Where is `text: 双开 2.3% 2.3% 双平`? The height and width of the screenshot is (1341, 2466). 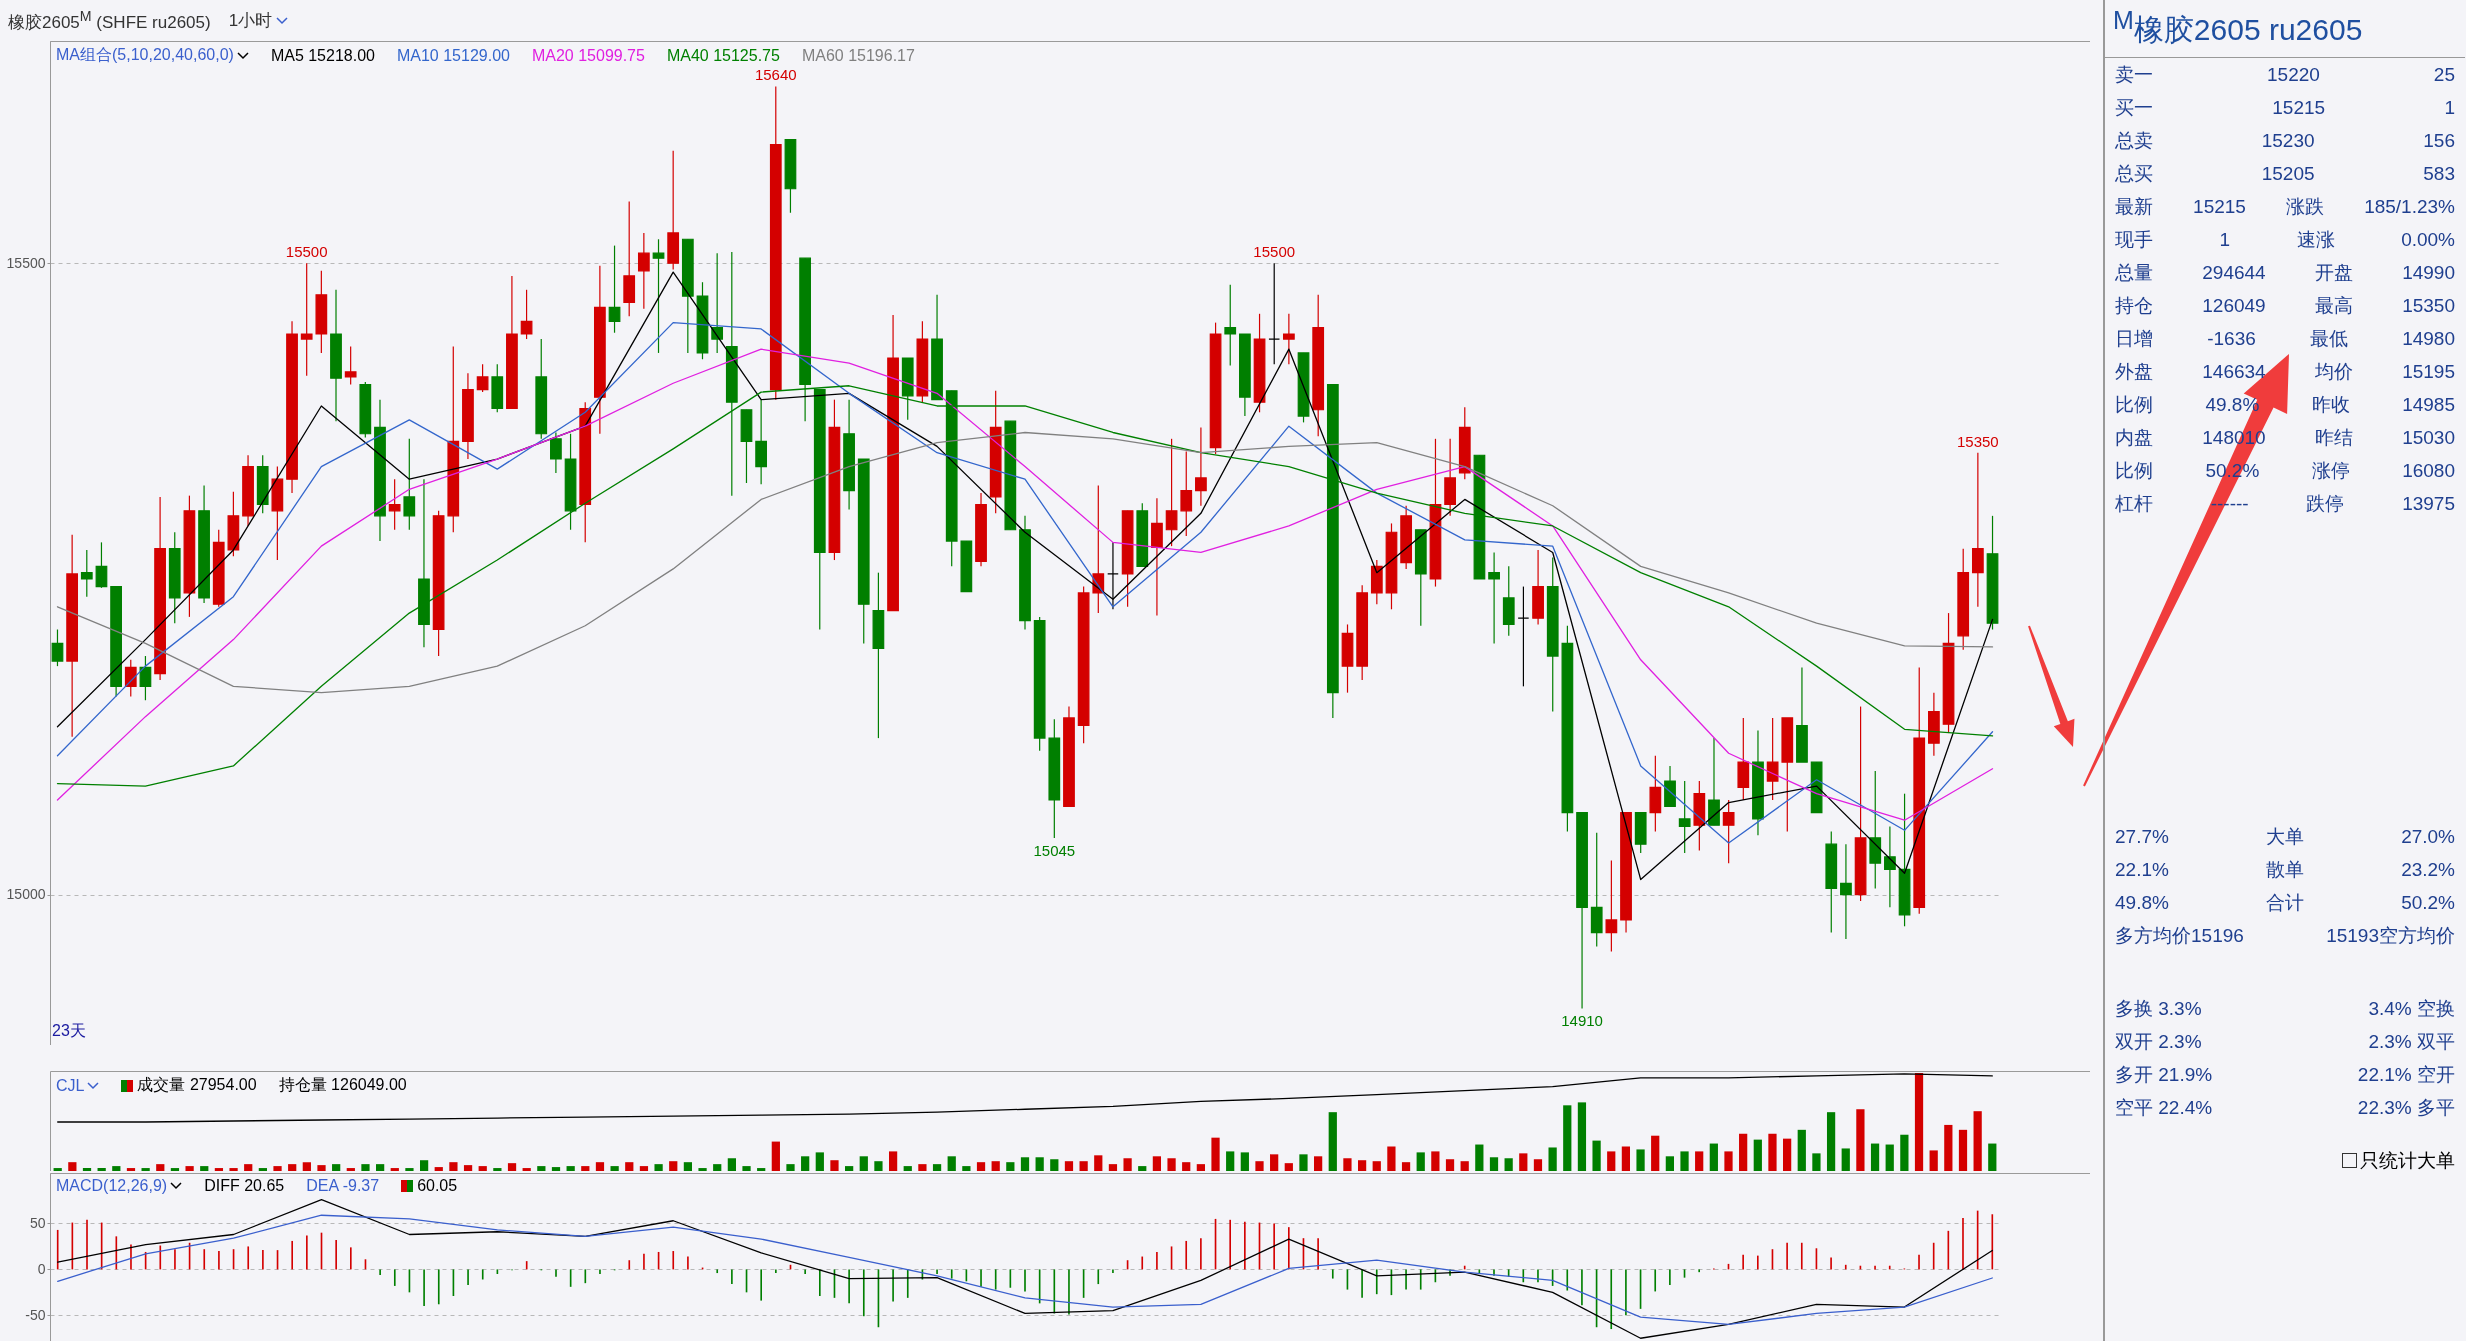 text: 双开 2.3% 2.3% 双平 is located at coordinates (2285, 1041).